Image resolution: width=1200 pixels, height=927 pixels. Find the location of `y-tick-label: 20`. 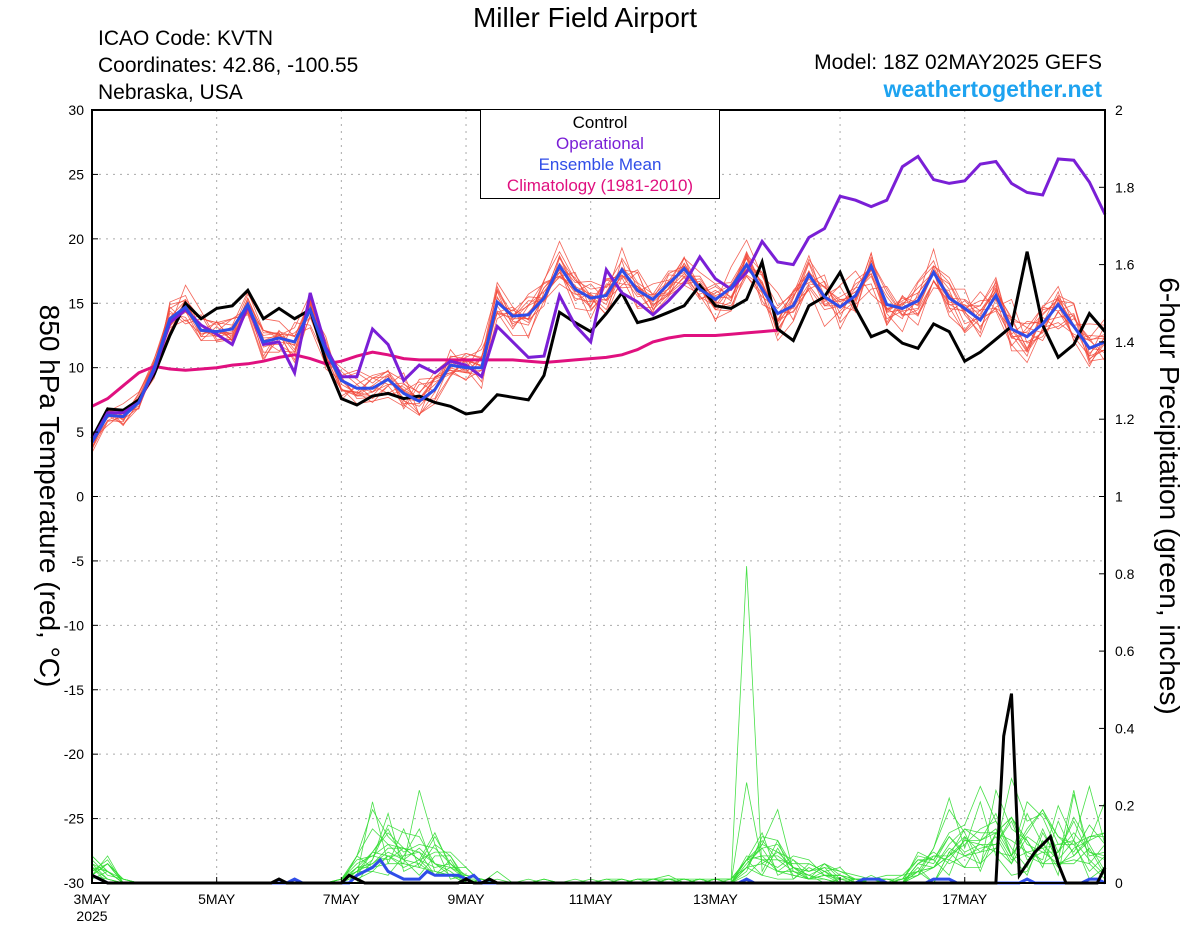

y-tick-label: 20 is located at coordinates (76, 239).